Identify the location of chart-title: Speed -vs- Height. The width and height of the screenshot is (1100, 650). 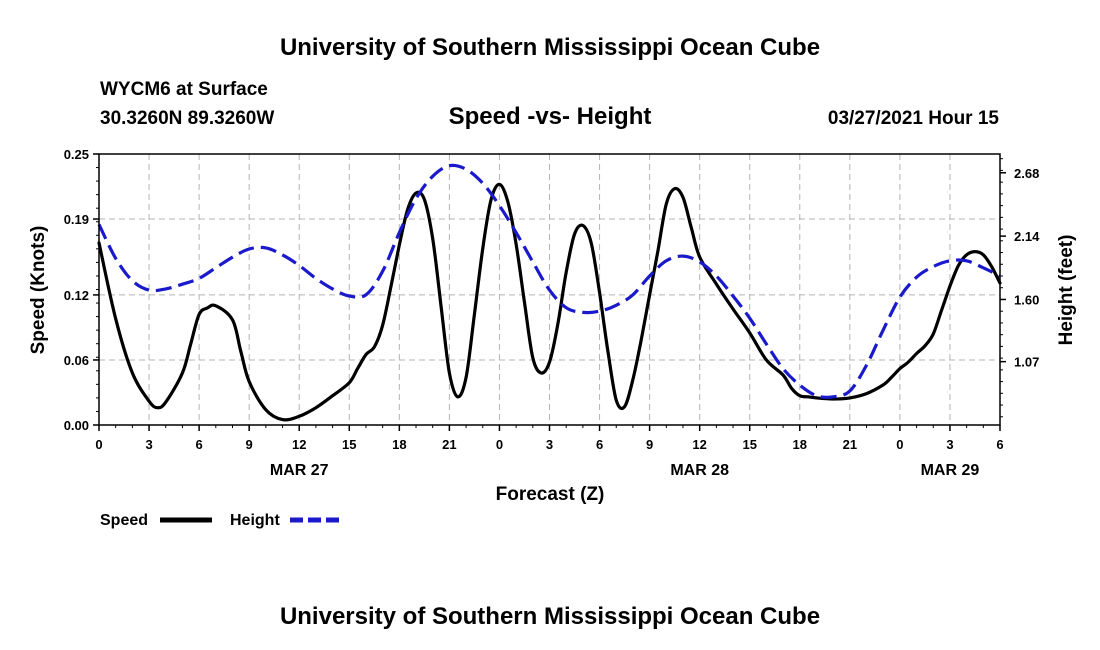
(550, 116).